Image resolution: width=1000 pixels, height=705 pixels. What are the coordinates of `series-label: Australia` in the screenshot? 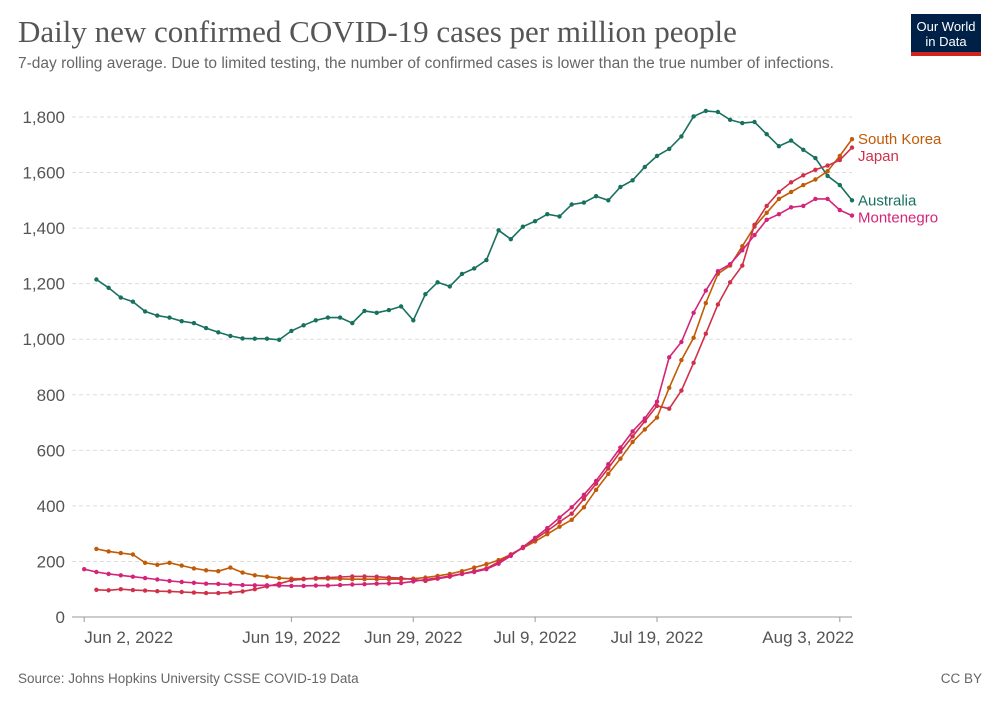 It's located at (887, 200).